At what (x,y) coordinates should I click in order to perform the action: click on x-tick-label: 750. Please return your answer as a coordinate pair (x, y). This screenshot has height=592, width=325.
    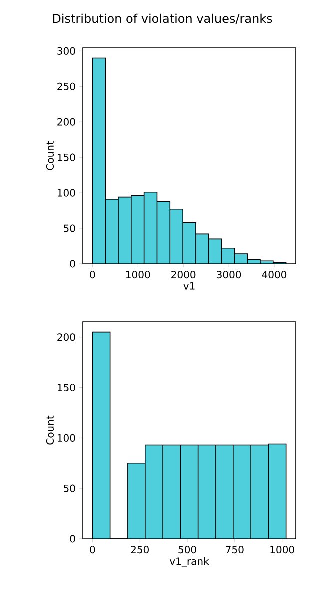
    Looking at the image, I should click on (235, 550).